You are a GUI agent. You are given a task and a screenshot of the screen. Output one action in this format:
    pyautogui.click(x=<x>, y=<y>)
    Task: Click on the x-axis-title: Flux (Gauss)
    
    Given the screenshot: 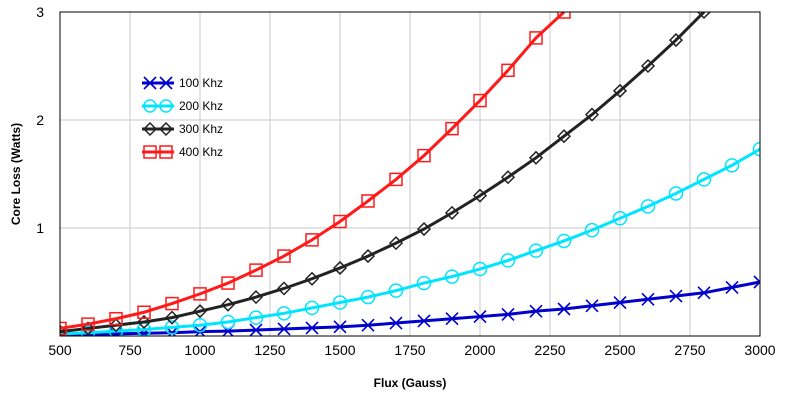 What is the action you would take?
    pyautogui.click(x=410, y=383)
    